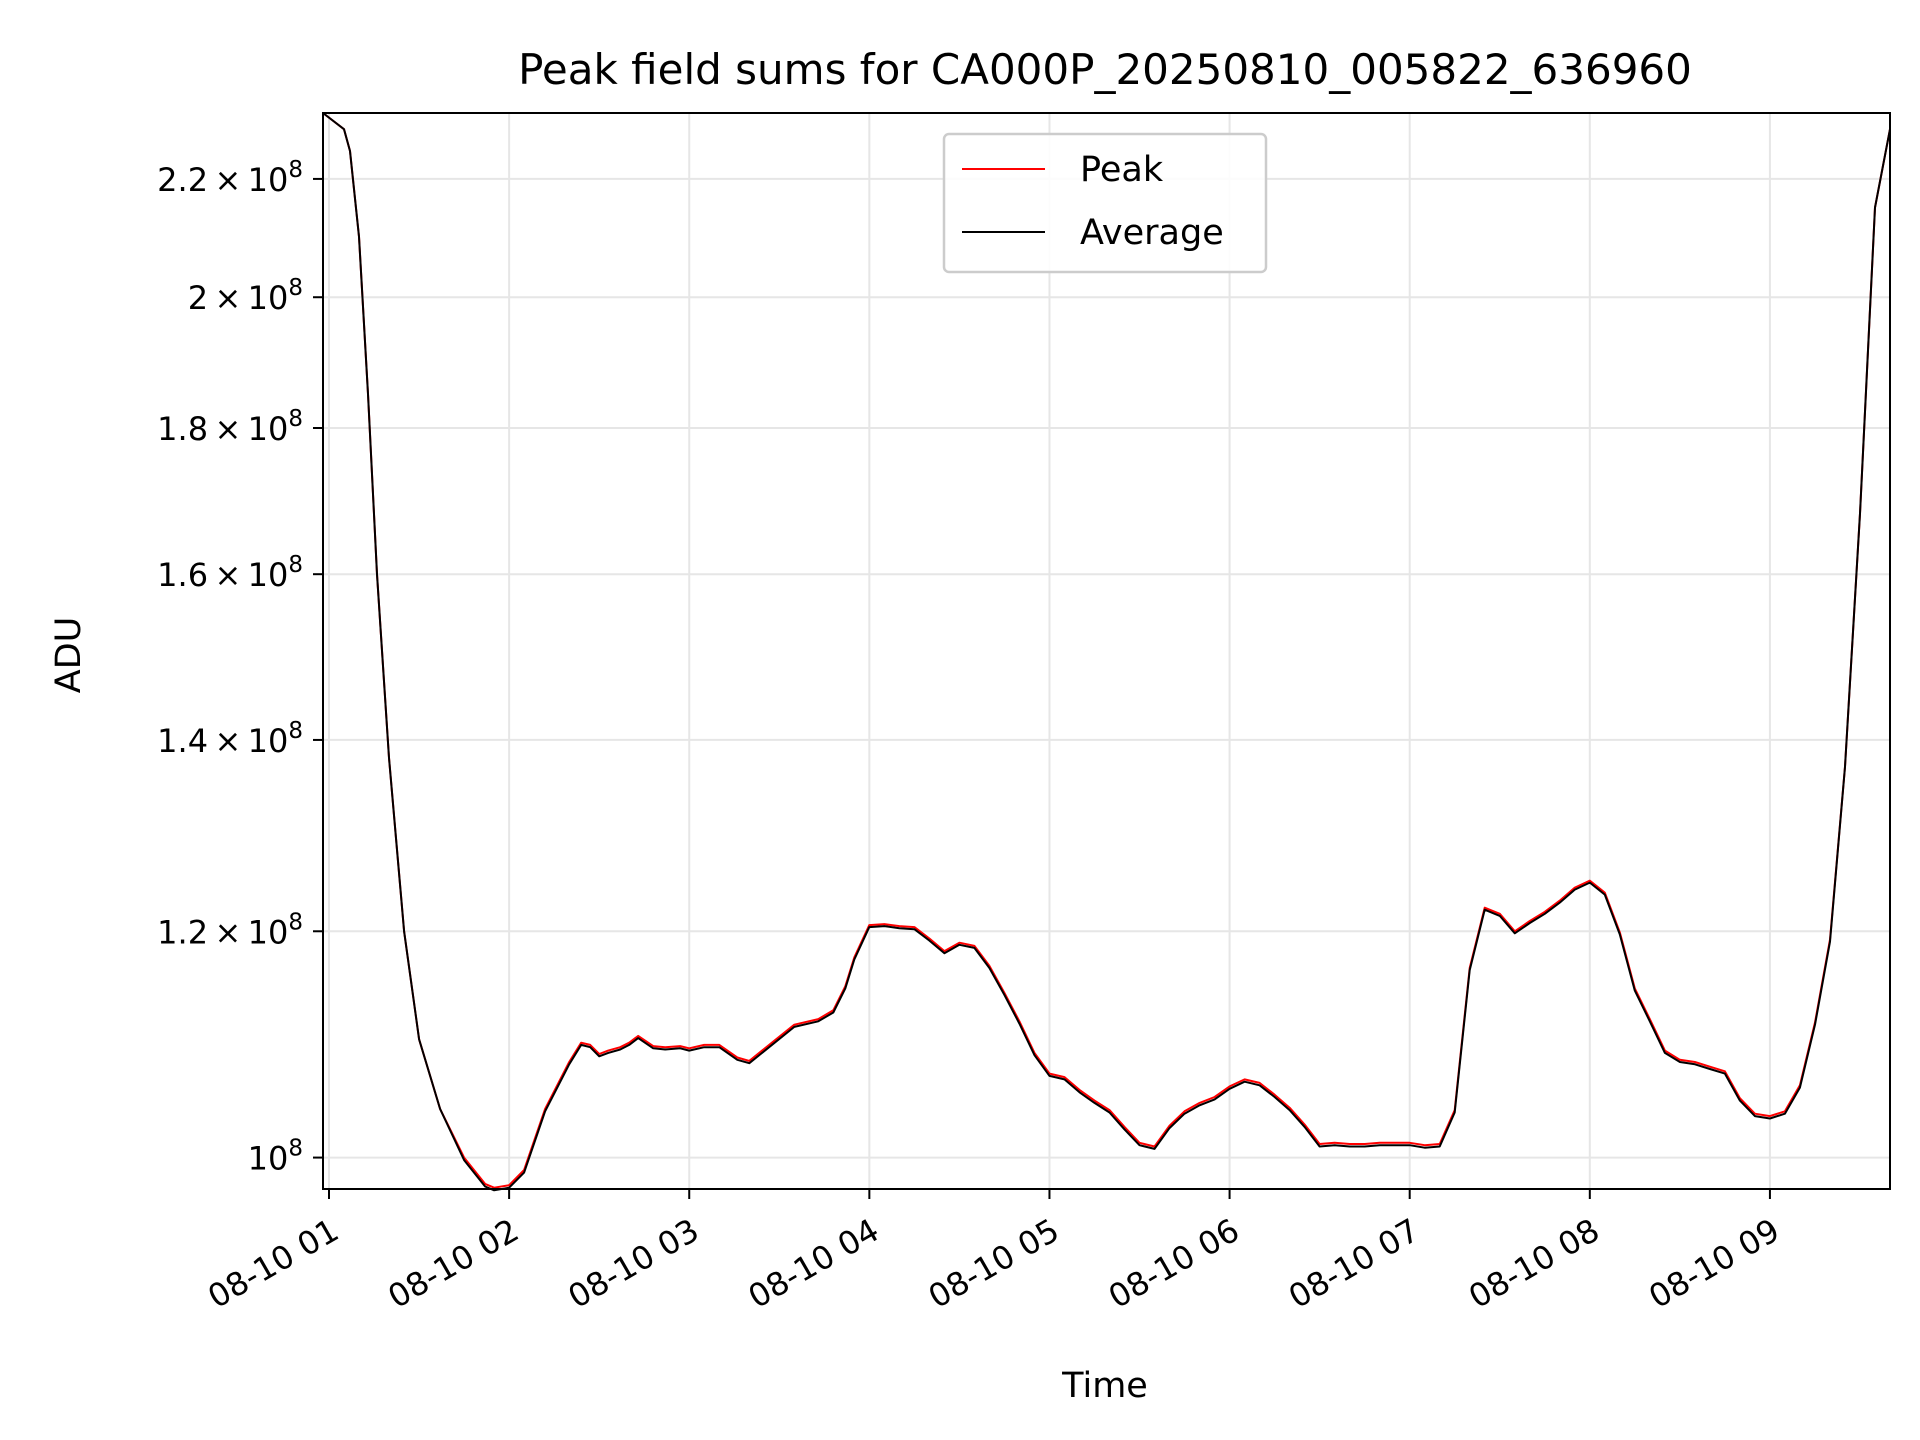 The width and height of the screenshot is (1920, 1440). Describe the element at coordinates (1105, 203) in the screenshot. I see `legend: Peak Average` at that location.